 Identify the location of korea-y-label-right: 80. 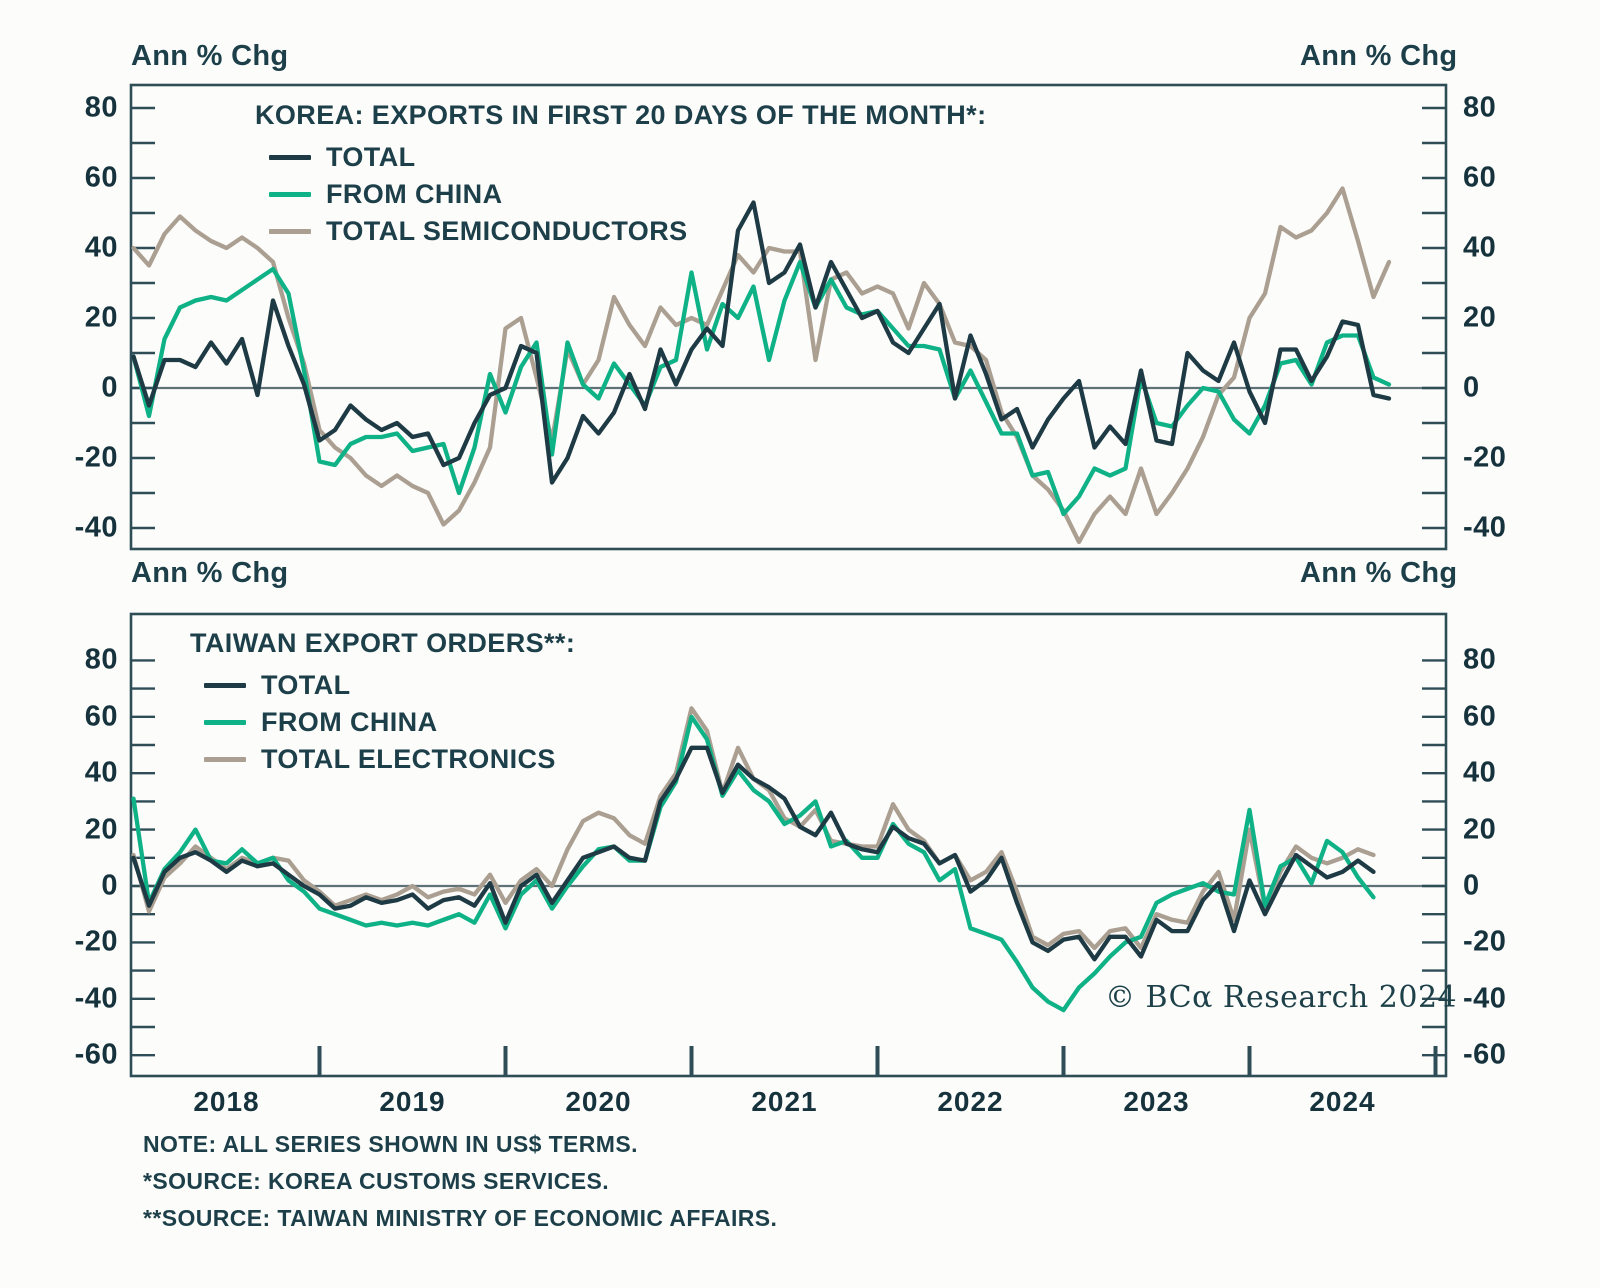
(1480, 107).